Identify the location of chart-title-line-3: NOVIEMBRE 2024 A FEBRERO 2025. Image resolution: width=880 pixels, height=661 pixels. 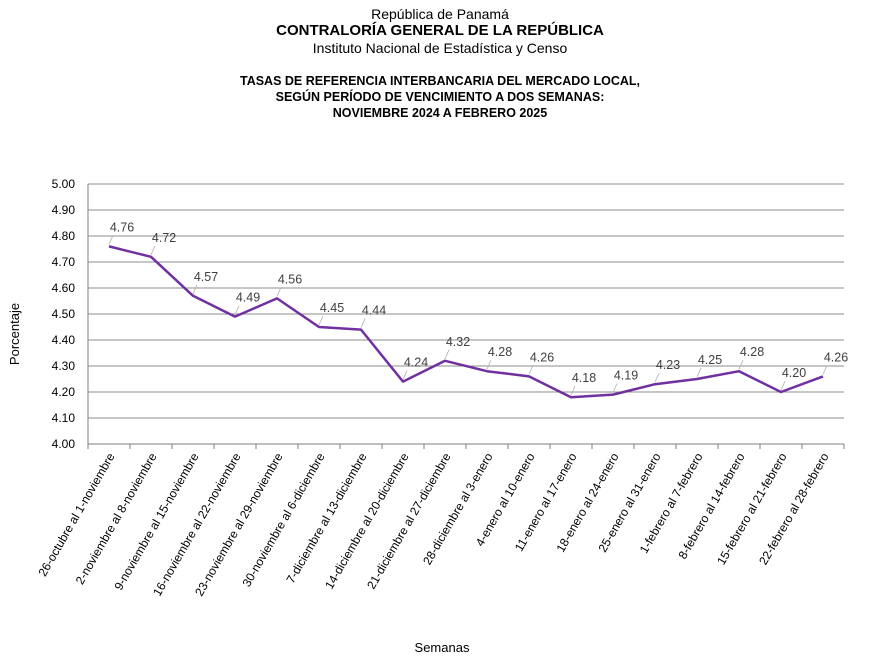
(440, 113).